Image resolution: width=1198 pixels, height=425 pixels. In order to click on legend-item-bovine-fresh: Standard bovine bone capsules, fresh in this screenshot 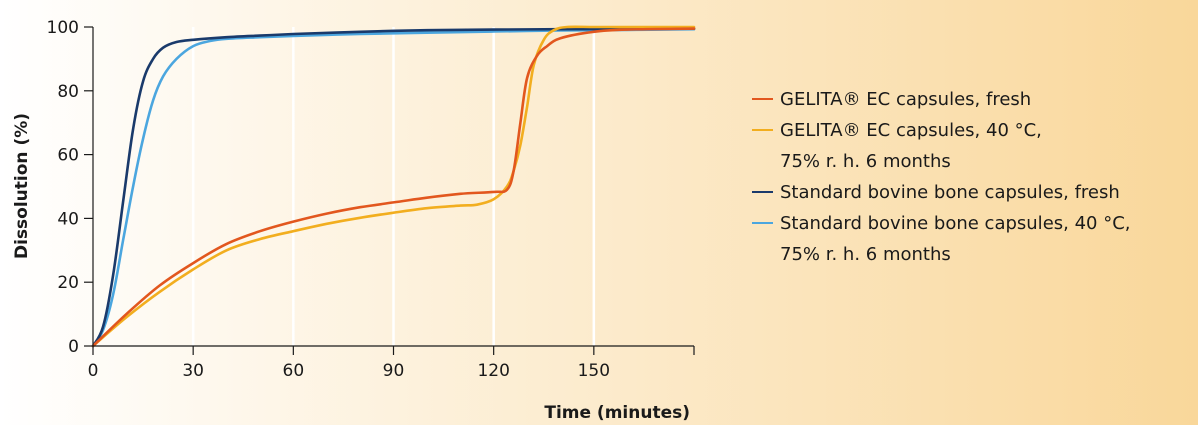, I will do `click(972, 192)`.